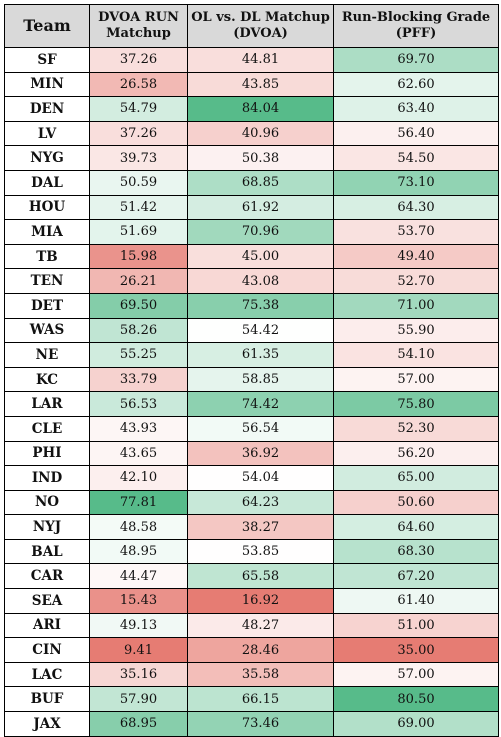  Describe the element at coordinates (260, 355) in the screenshot. I see `ol-vs-dl-matchup-cell: 61.35` at that location.